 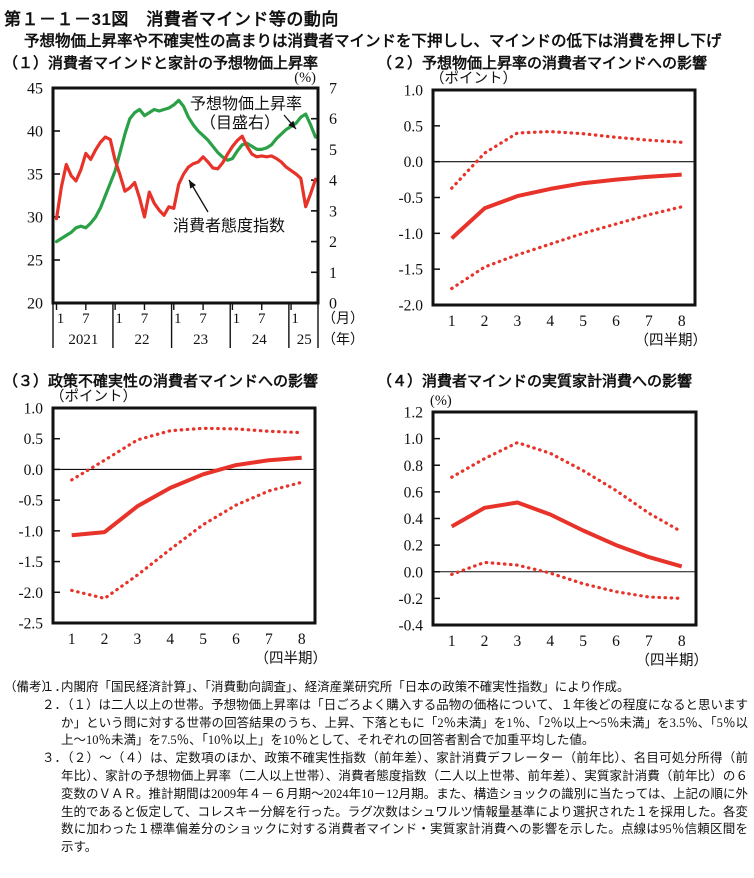 I want to click on expected-inflation-arrow-head, so click(x=292, y=124).